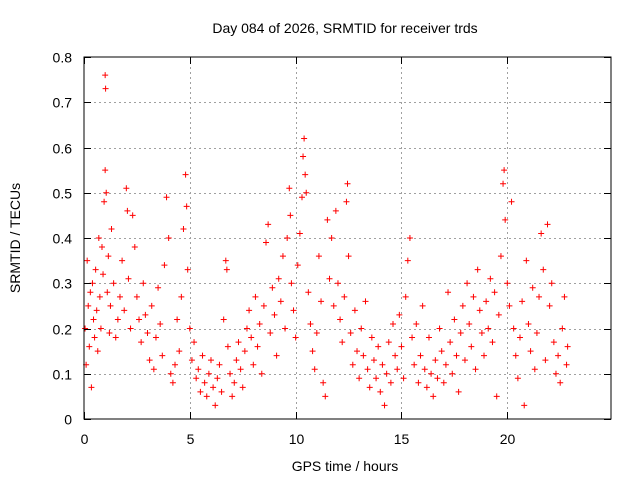 The width and height of the screenshot is (640, 480). What do you see at coordinates (297, 439) in the screenshot?
I see `x-tick-label: 10` at bounding box center [297, 439].